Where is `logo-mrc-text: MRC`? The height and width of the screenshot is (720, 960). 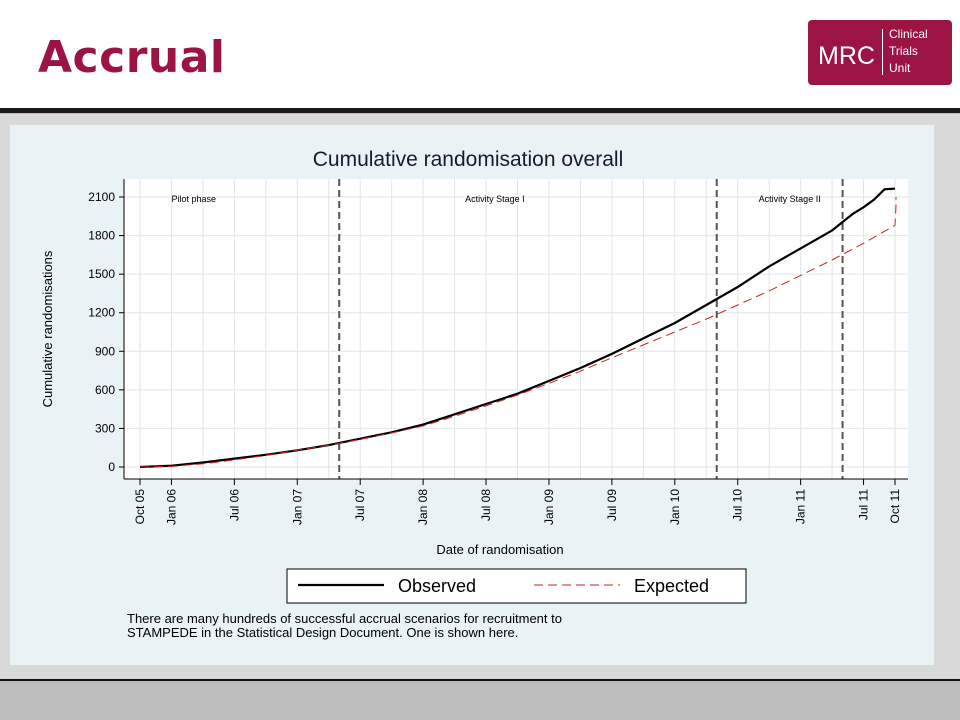 logo-mrc-text: MRC is located at coordinates (846, 56).